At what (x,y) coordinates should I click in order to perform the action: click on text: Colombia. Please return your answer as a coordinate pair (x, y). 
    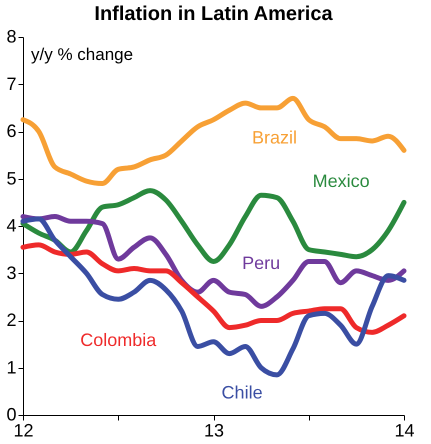
    Looking at the image, I should click on (119, 340).